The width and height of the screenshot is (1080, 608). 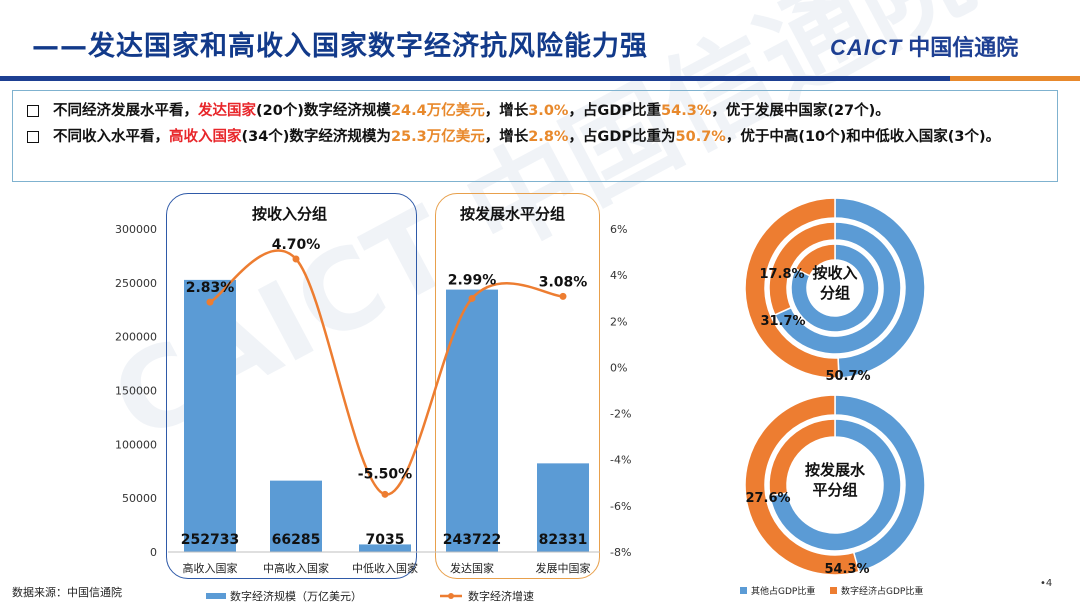 I want to click on y-left-tick-label: 250000, so click(x=136, y=283).